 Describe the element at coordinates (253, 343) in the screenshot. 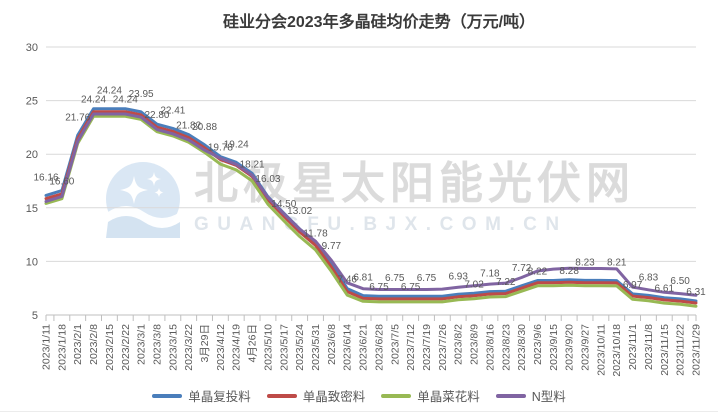

I see `x-axis-tick-label: 4月26日` at that location.